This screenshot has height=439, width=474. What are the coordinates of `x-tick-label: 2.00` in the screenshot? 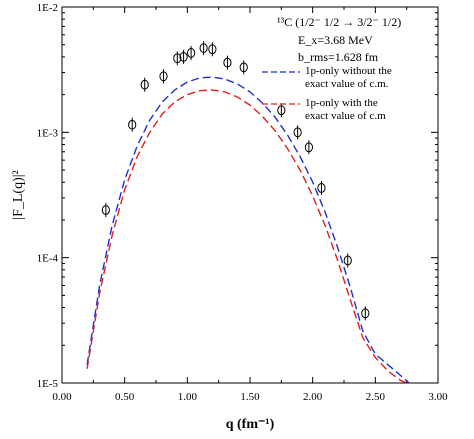 It's located at (313, 397).